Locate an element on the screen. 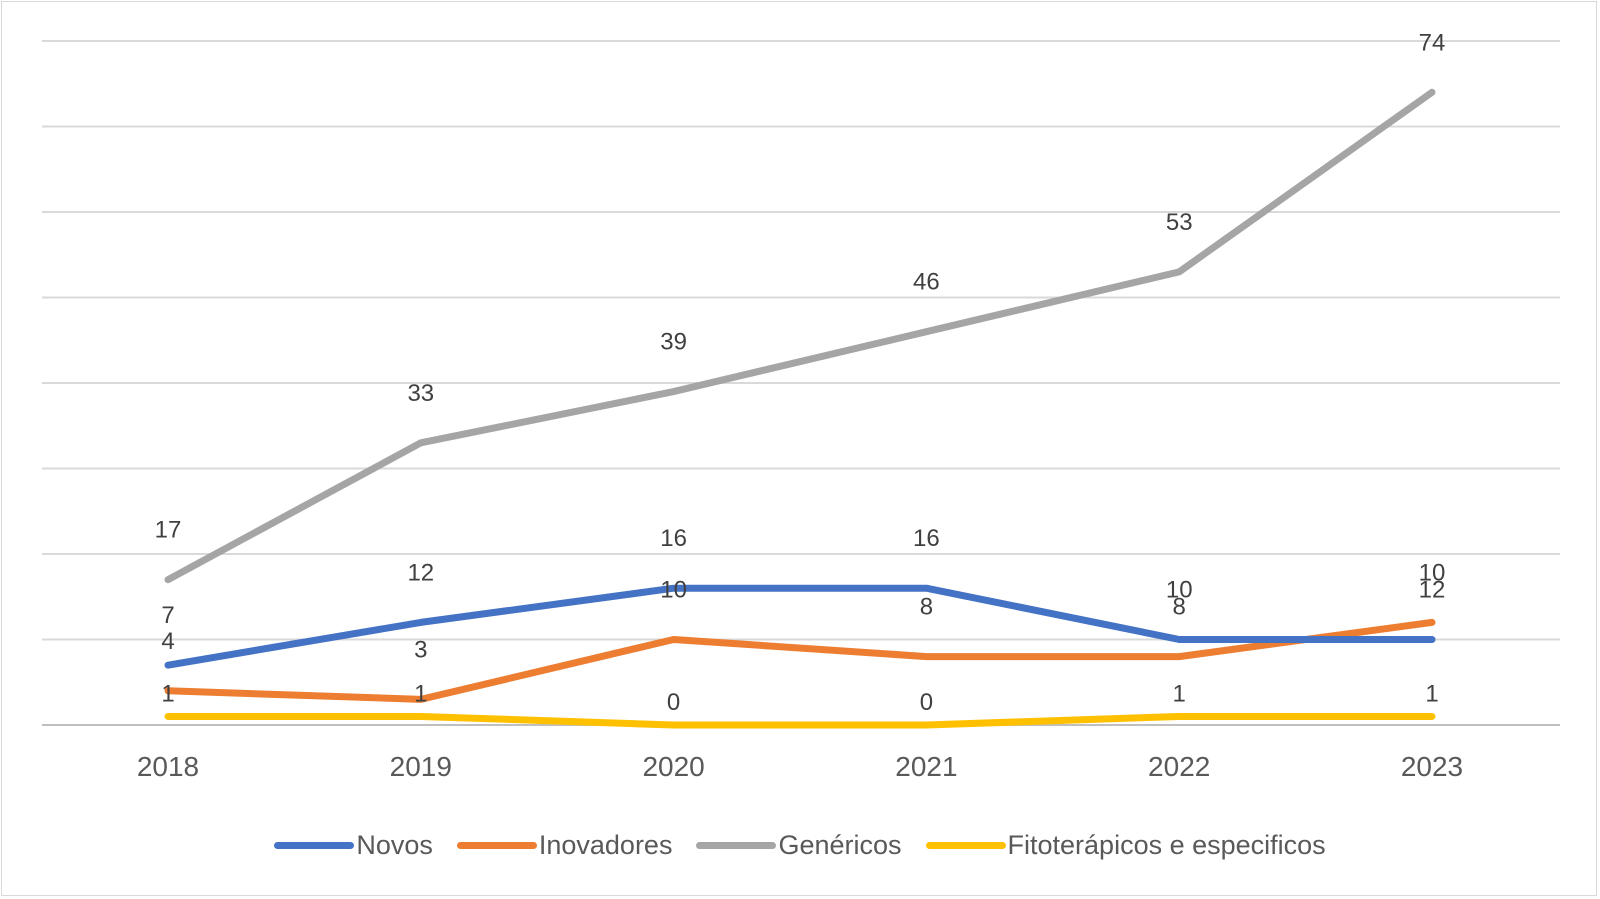  legend-item: Genéricos is located at coordinates (799, 845).